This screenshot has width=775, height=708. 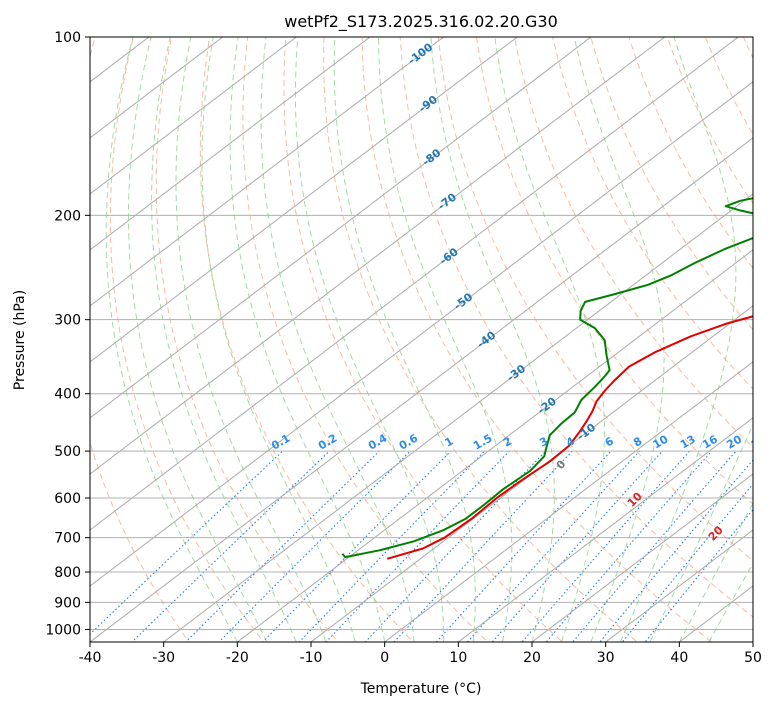 I want to click on x-tick-label: 40, so click(x=679, y=658).